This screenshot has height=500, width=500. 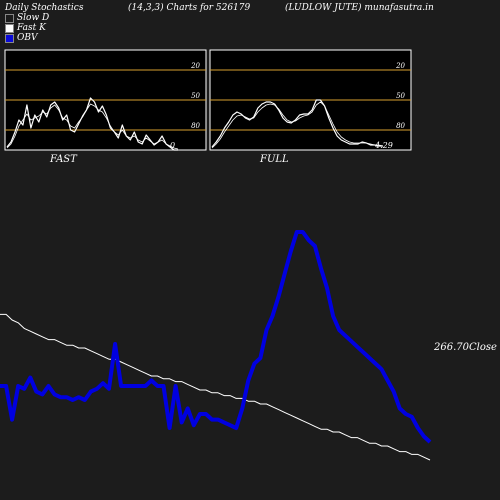 I want to click on full-tick-label-50: 50, so click(x=400, y=96).